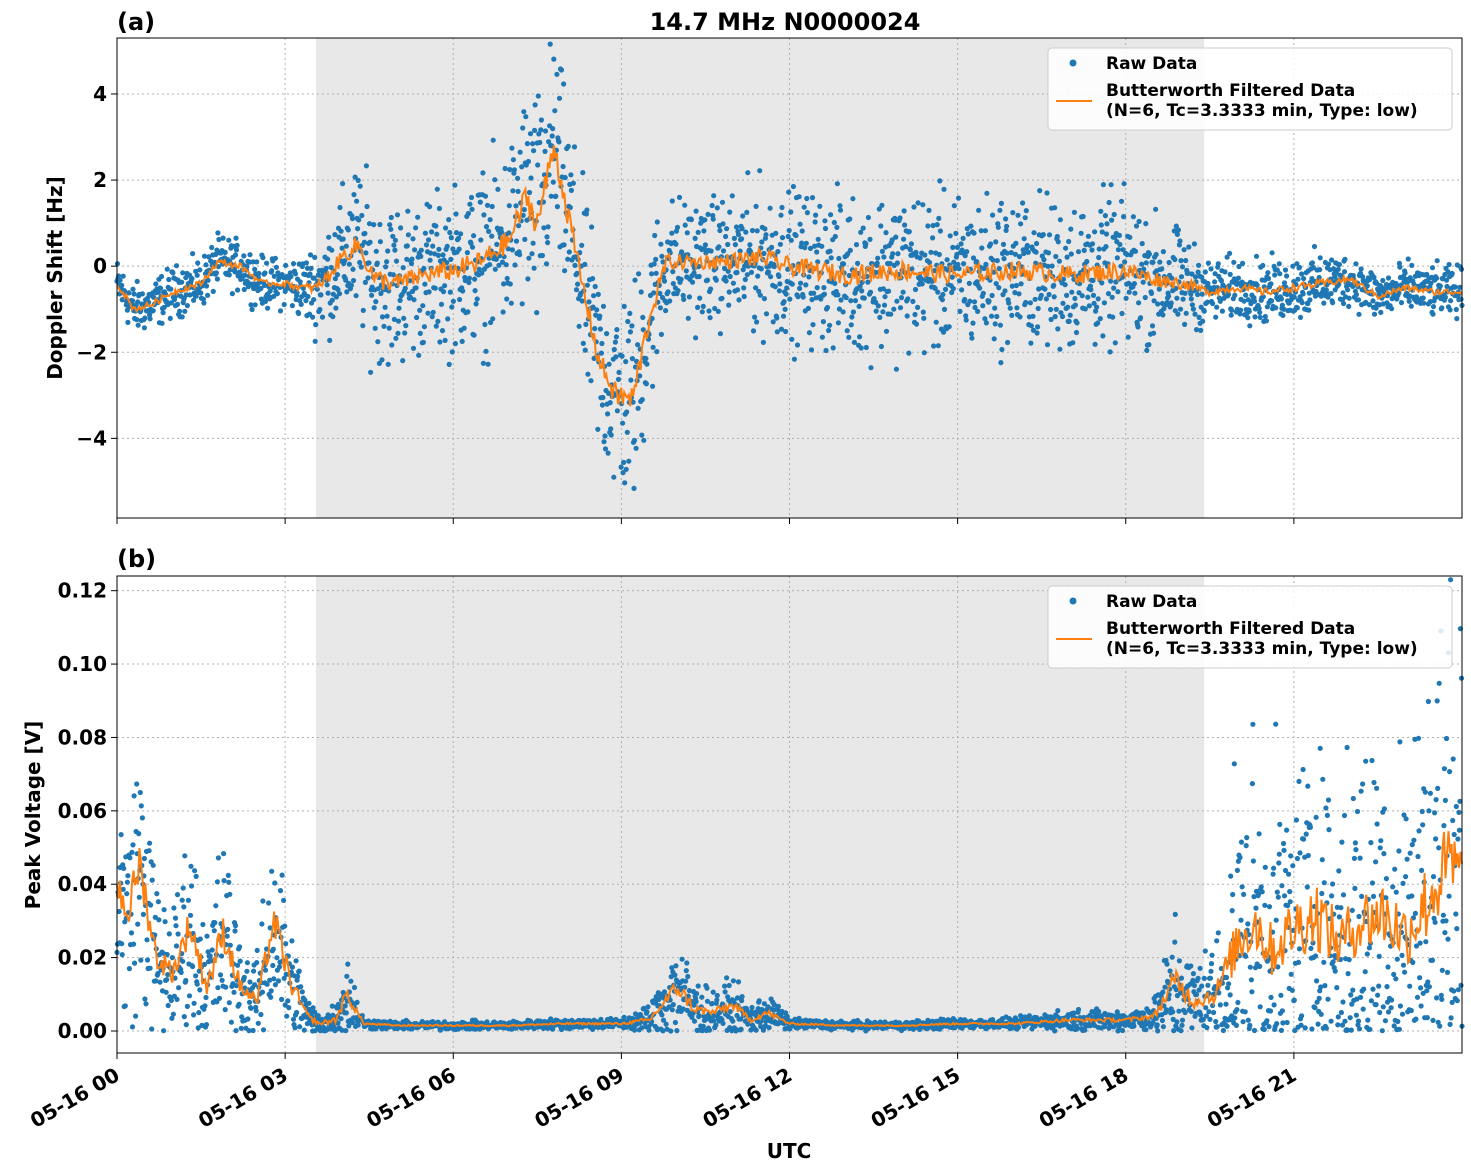 Image resolution: width=1471 pixels, height=1172 pixels. I want to click on y-tick-label: 2, so click(100, 180).